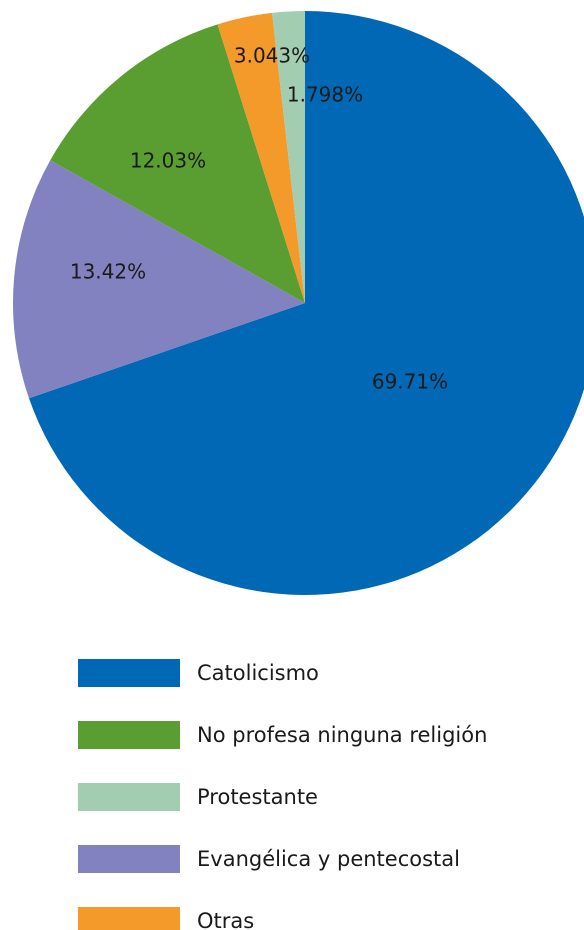  Describe the element at coordinates (108, 272) in the screenshot. I see `data-label: 13.42%` at that location.